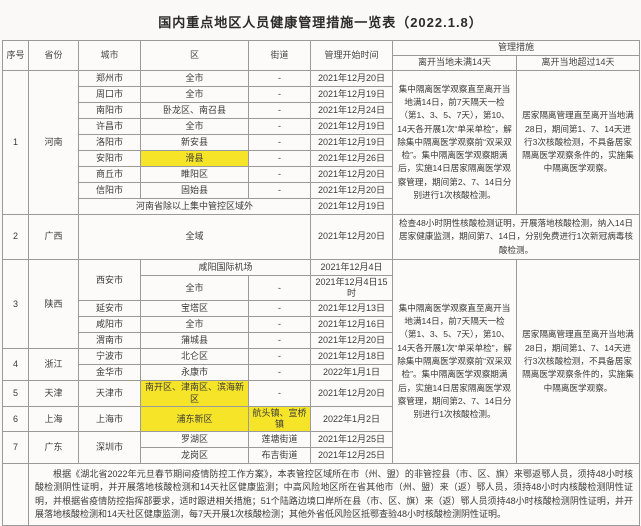  Describe the element at coordinates (109, 94) in the screenshot. I see `cell-city: 周口市` at that location.